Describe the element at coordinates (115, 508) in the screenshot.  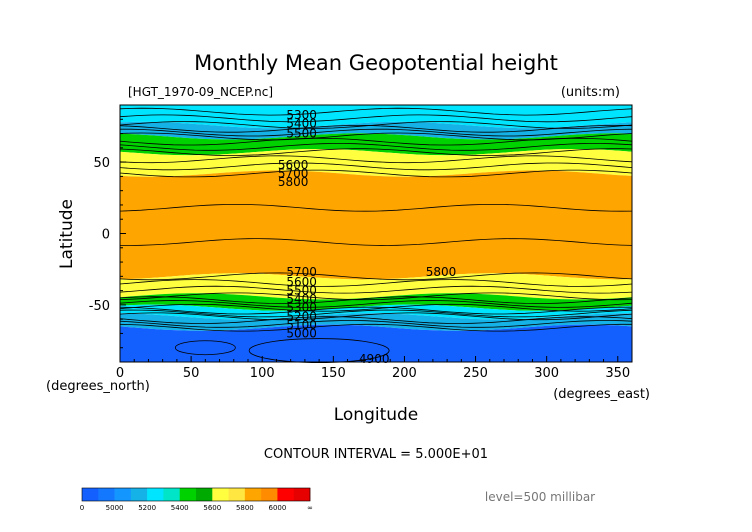
I see `colorbar-label: 5000` at that location.